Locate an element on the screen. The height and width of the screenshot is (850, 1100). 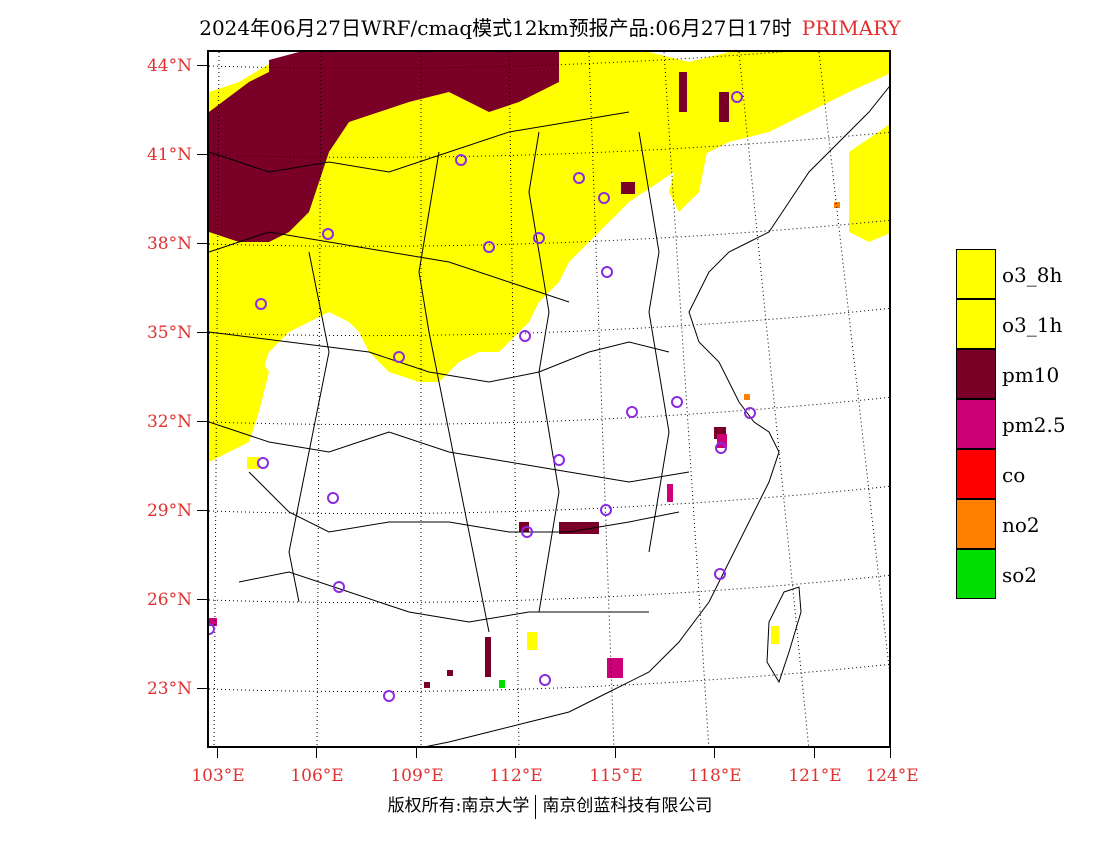
copyright-left: 版权所有:南京大学 is located at coordinates (458, 806).